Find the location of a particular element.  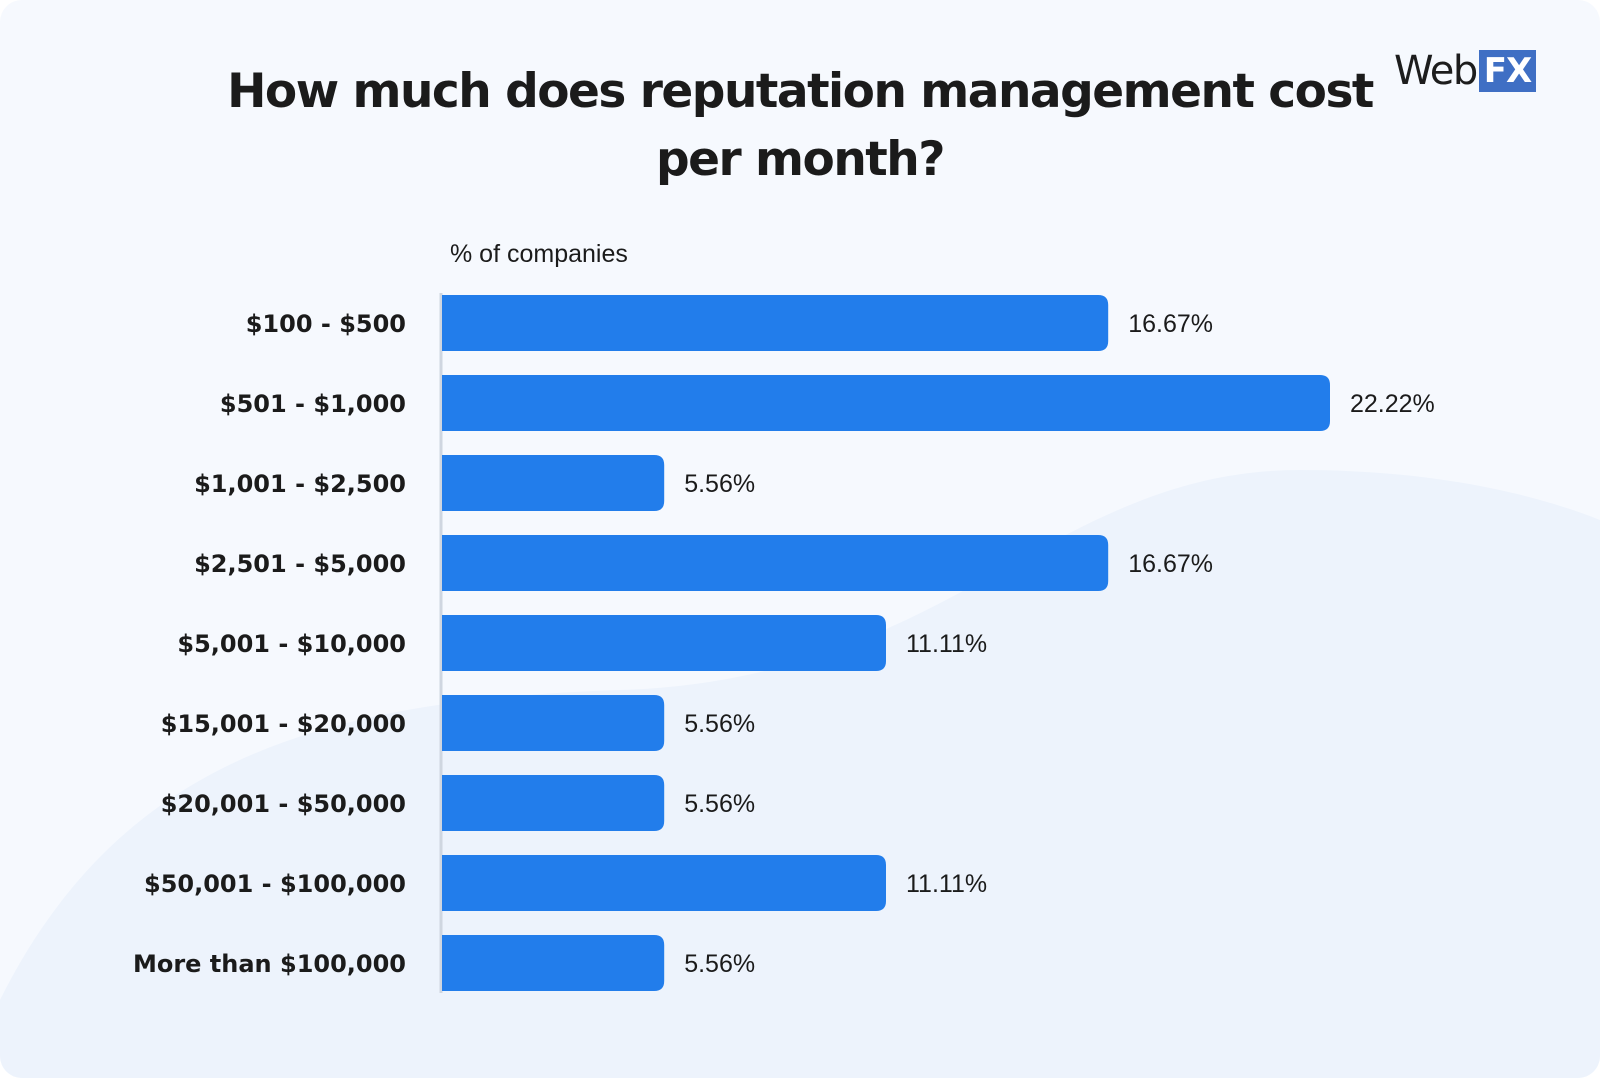

category-label: More than $100,000 is located at coordinates (269, 964).